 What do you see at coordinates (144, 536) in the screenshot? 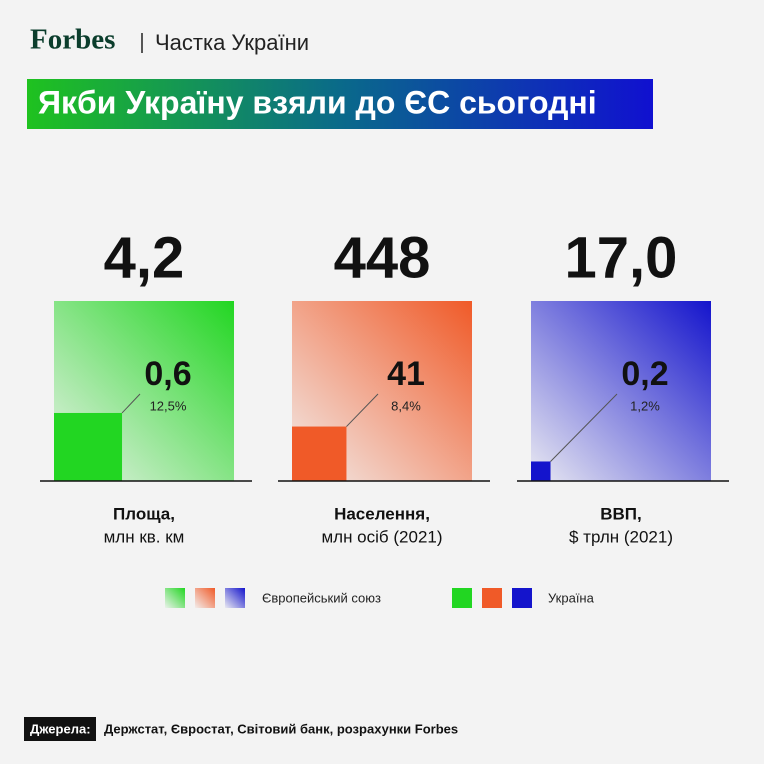
I see `metric-unit: млн кв. км` at bounding box center [144, 536].